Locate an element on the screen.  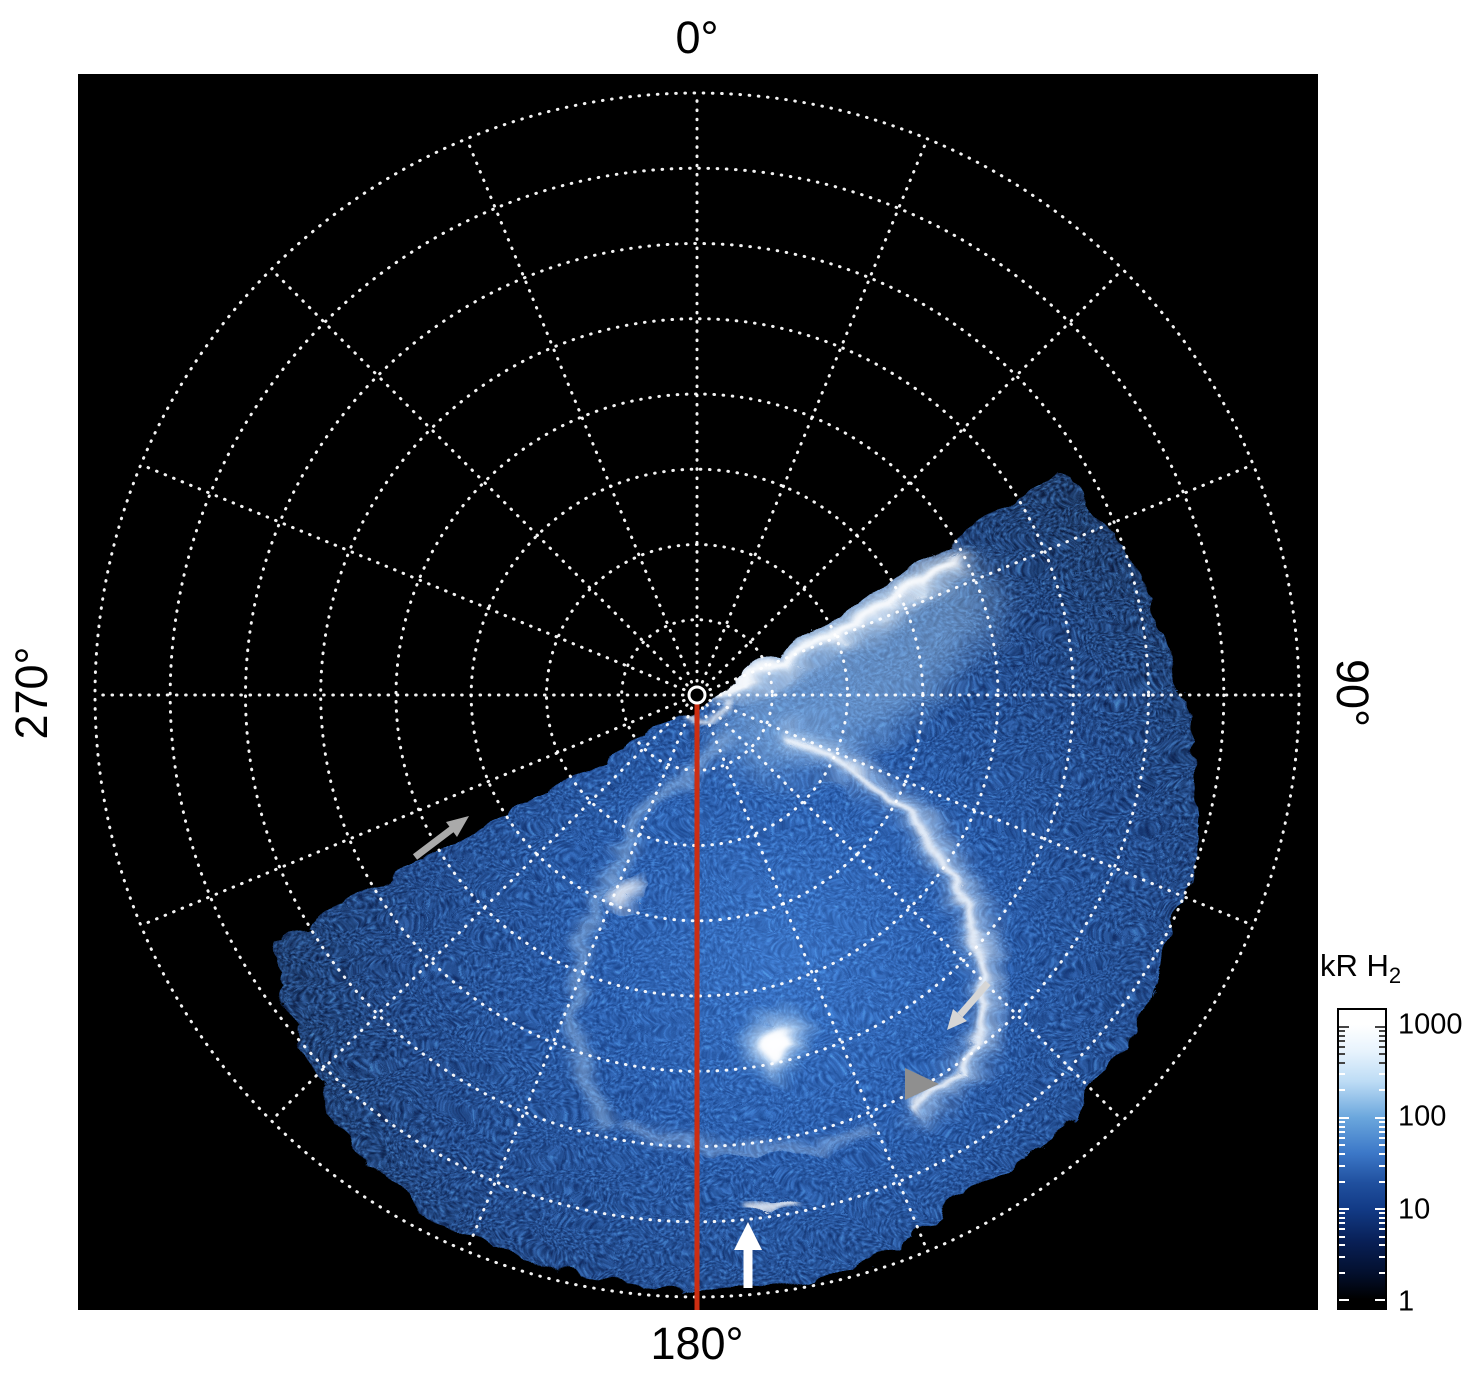
colorbar-label: kR H2 is located at coordinates (1360, 968).